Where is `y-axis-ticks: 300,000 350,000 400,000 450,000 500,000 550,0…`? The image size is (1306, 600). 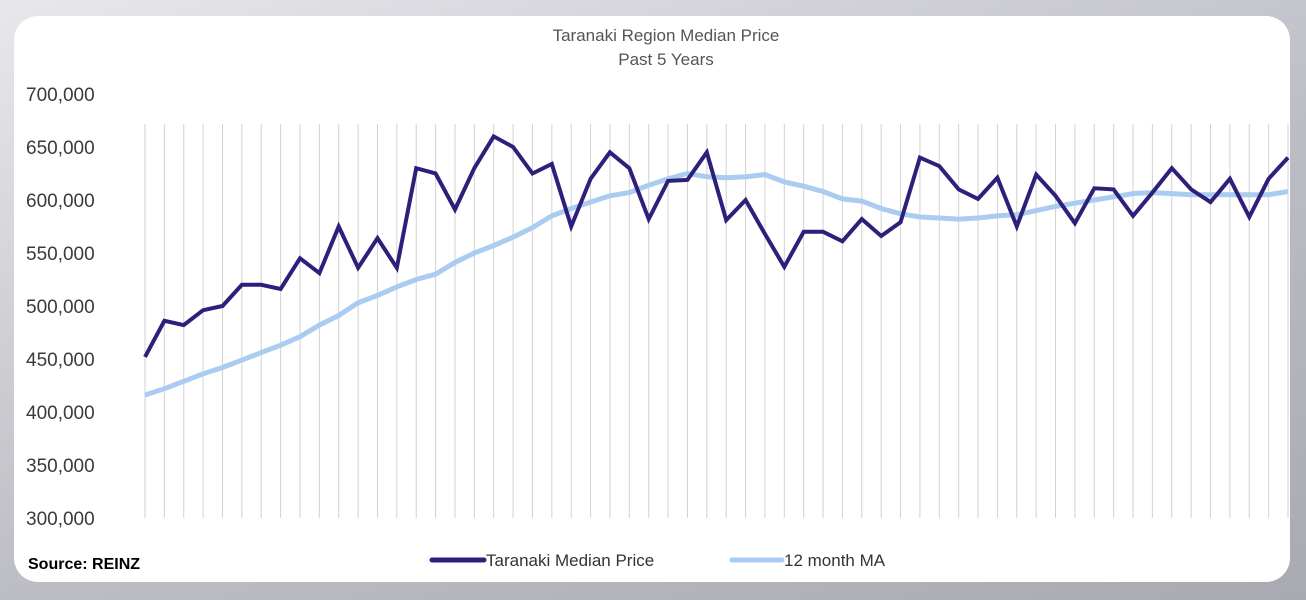
y-axis-ticks: 300,000 350,000 400,000 450,000 500,000 550,0… is located at coordinates (60, 307).